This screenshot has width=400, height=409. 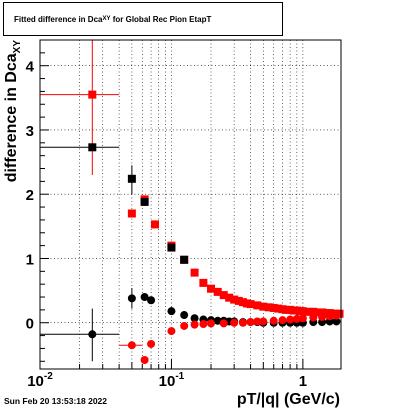 I want to click on x-tick-label: 10⁻², so click(x=40, y=380).